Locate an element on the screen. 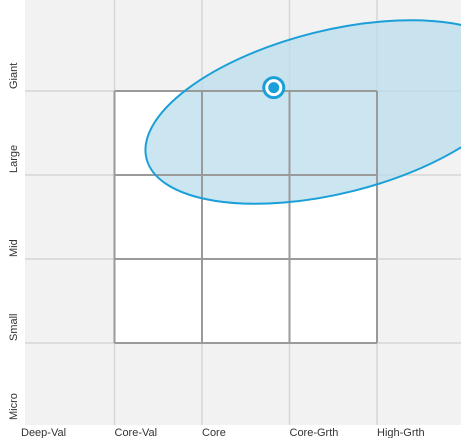  x-tick-label-high-grth: High-Grth is located at coordinates (401, 432).